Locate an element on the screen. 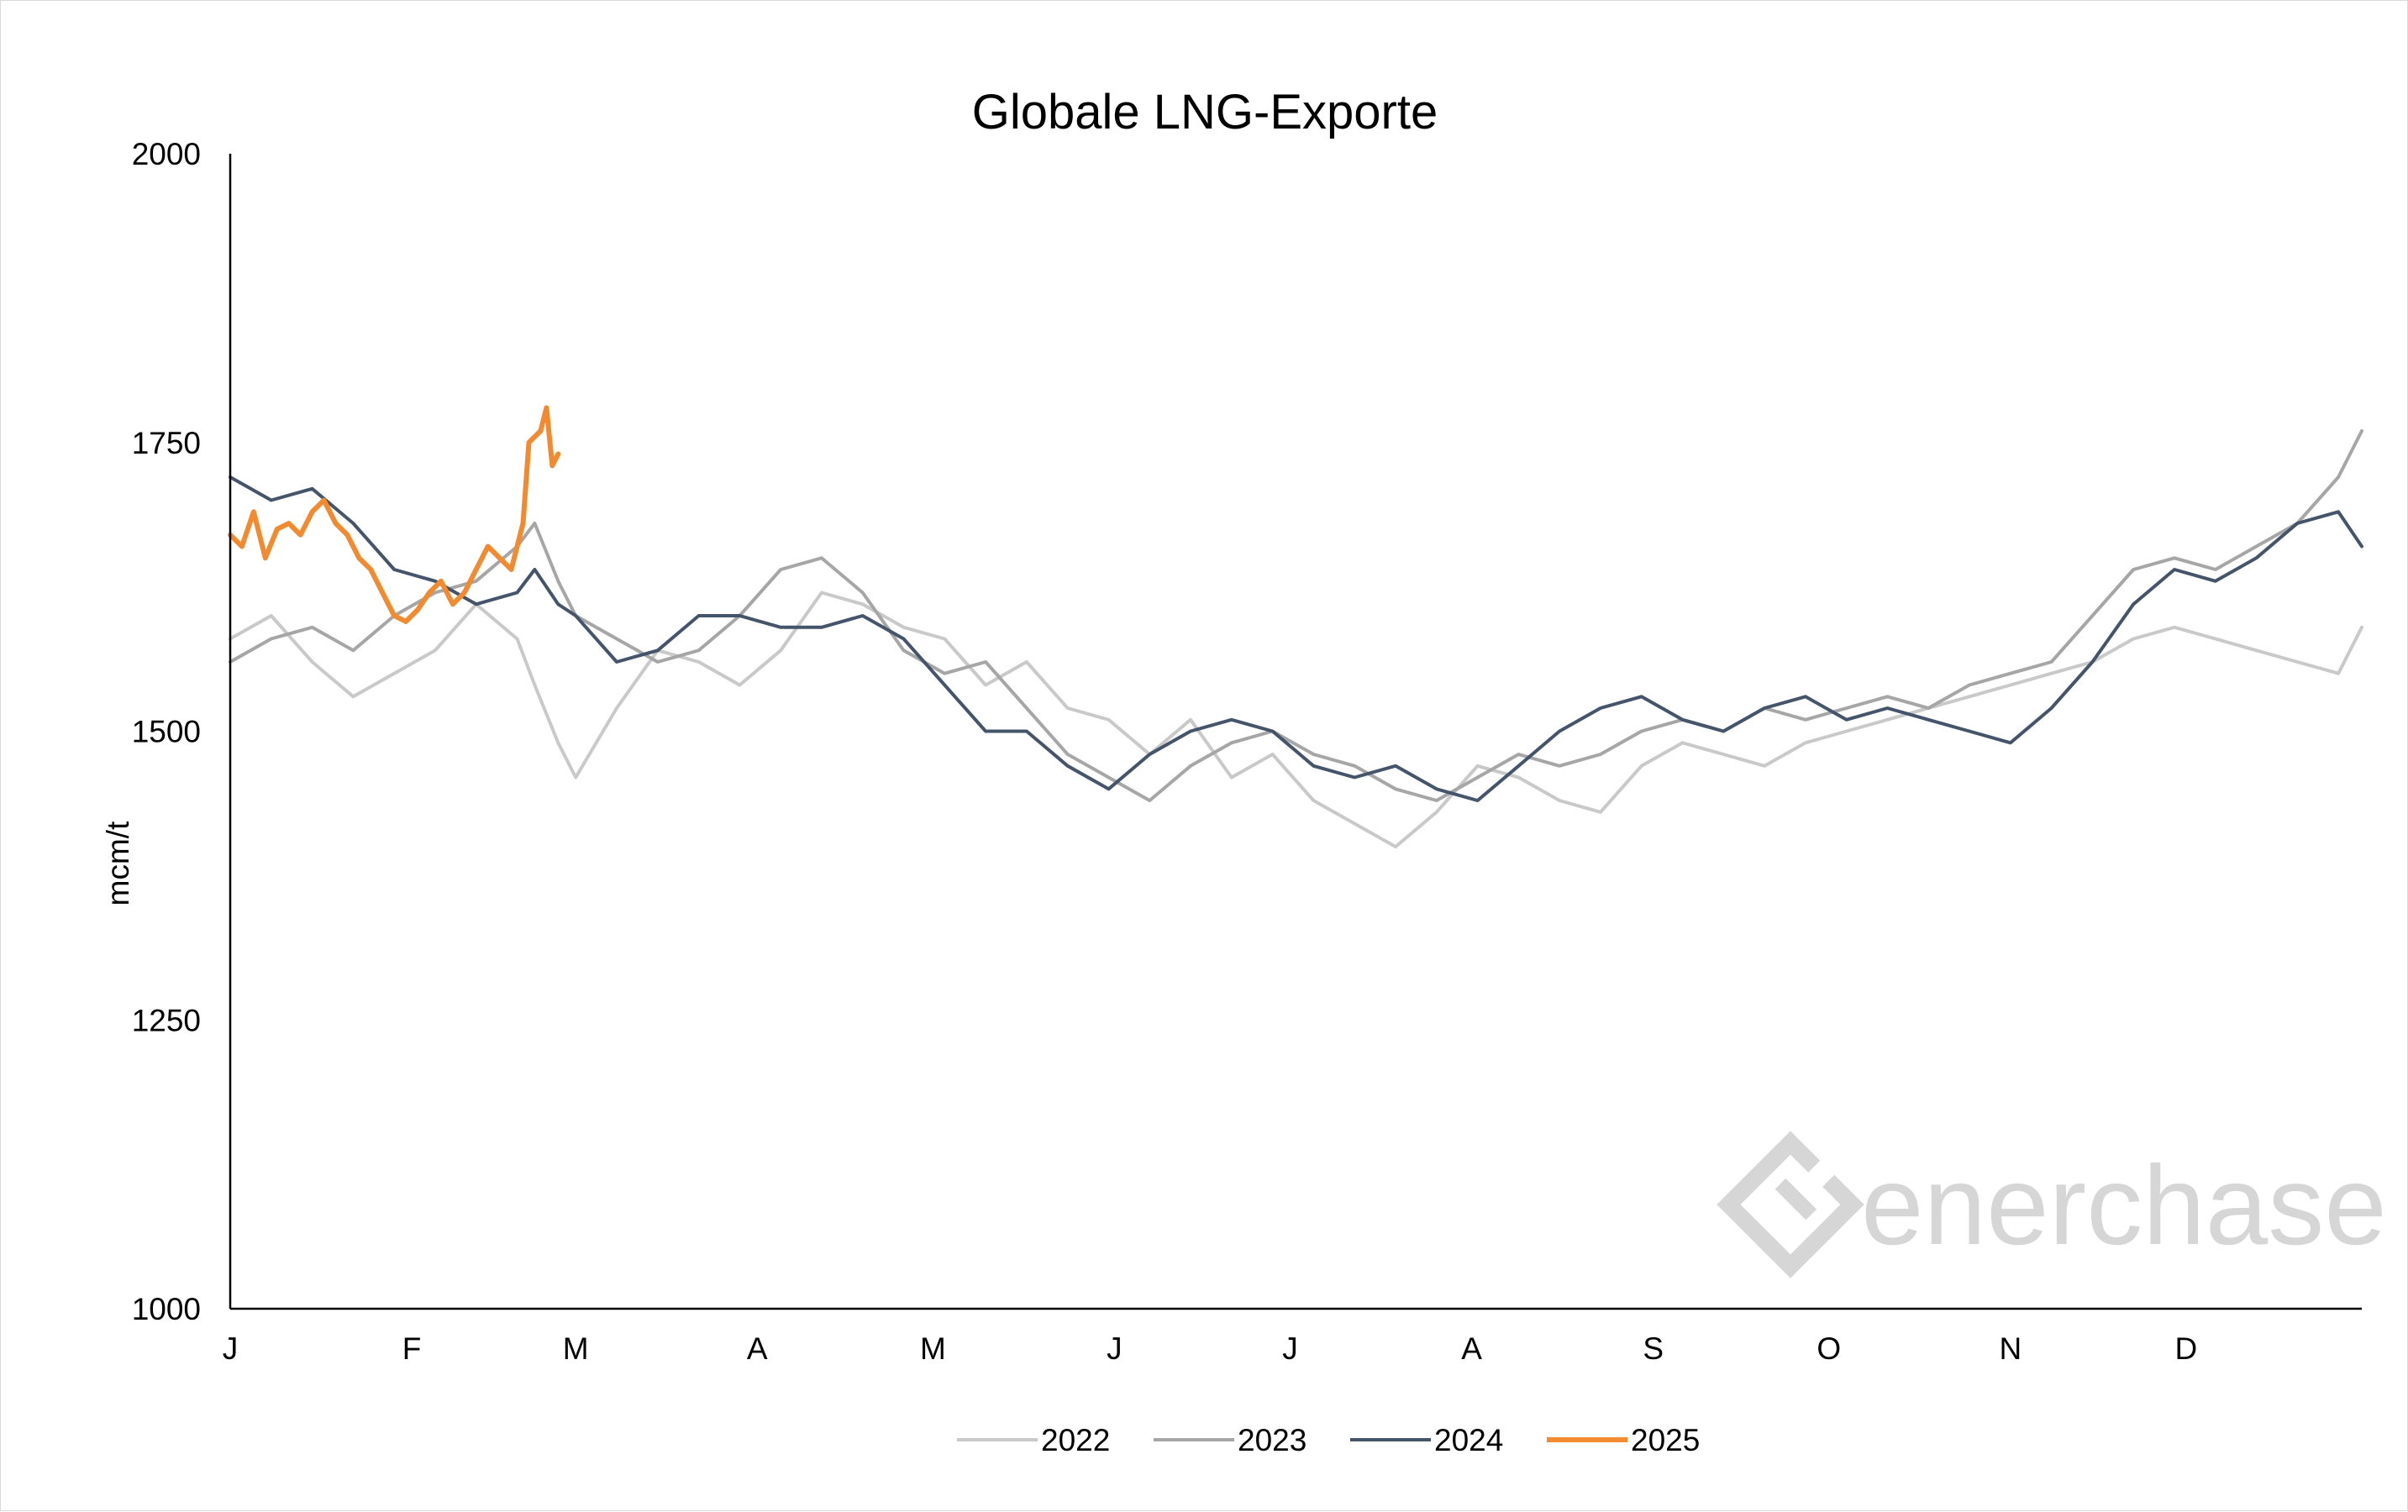 This screenshot has width=2408, height=1512. series-line-2025 is located at coordinates (395, 514).